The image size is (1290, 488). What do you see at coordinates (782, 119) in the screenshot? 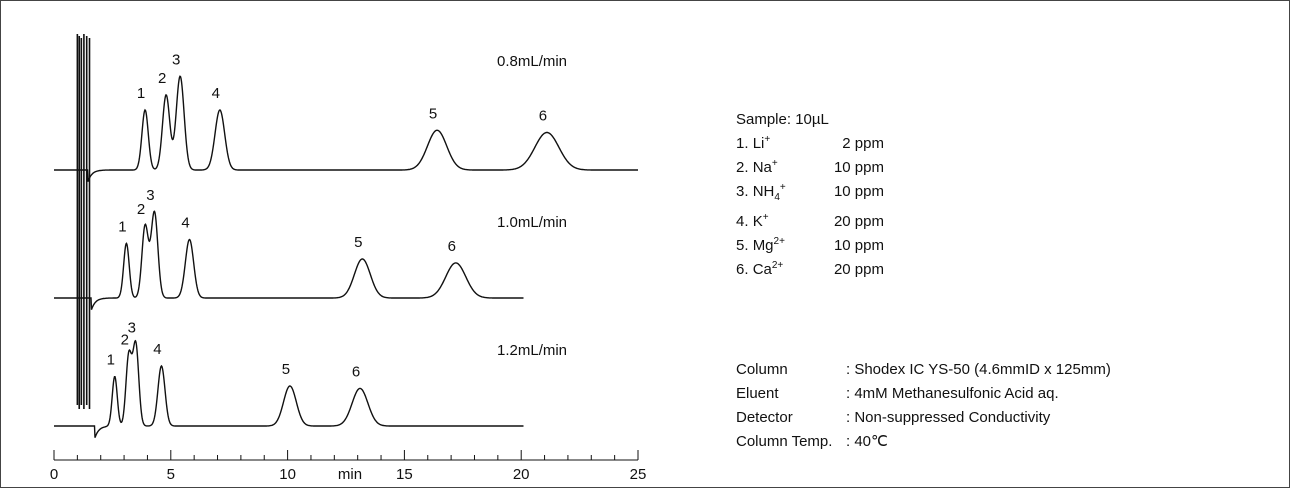
I see `sample-title: Sample: 10µL` at bounding box center [782, 119].